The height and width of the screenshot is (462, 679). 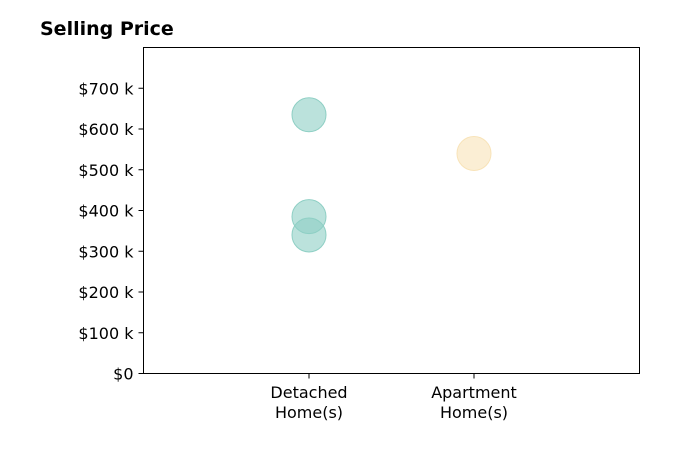 I want to click on y-tick-label: $600 k, so click(x=106, y=129).